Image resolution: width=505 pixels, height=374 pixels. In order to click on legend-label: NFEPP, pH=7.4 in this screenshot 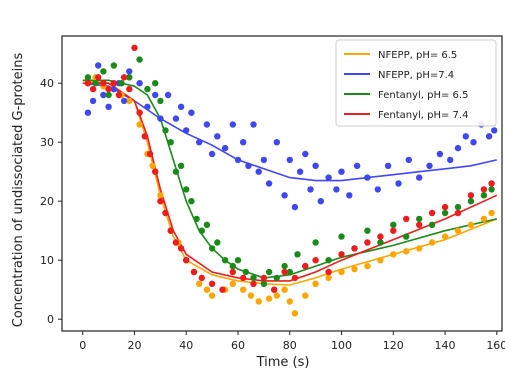, I will do `click(416, 75)`.